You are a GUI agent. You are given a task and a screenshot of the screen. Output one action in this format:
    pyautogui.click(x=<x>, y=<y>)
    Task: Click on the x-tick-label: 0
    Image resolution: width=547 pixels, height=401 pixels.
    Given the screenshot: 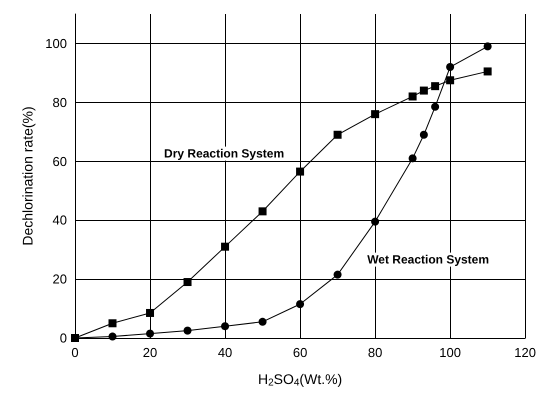 What is the action you would take?
    pyautogui.click(x=75, y=352)
    